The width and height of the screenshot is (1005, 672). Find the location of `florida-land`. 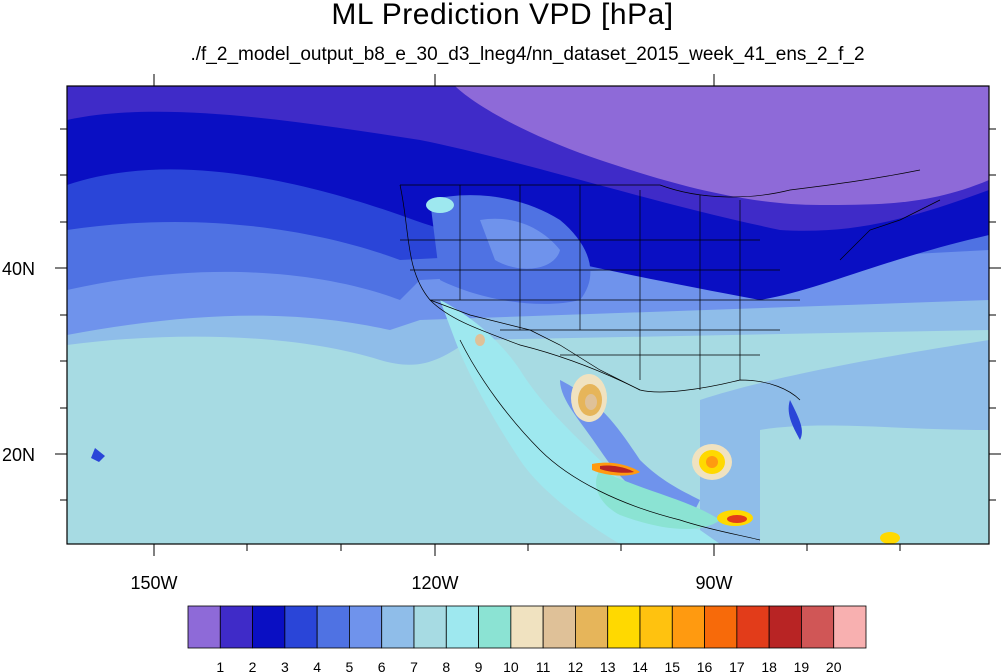

florida-land is located at coordinates (795, 420).